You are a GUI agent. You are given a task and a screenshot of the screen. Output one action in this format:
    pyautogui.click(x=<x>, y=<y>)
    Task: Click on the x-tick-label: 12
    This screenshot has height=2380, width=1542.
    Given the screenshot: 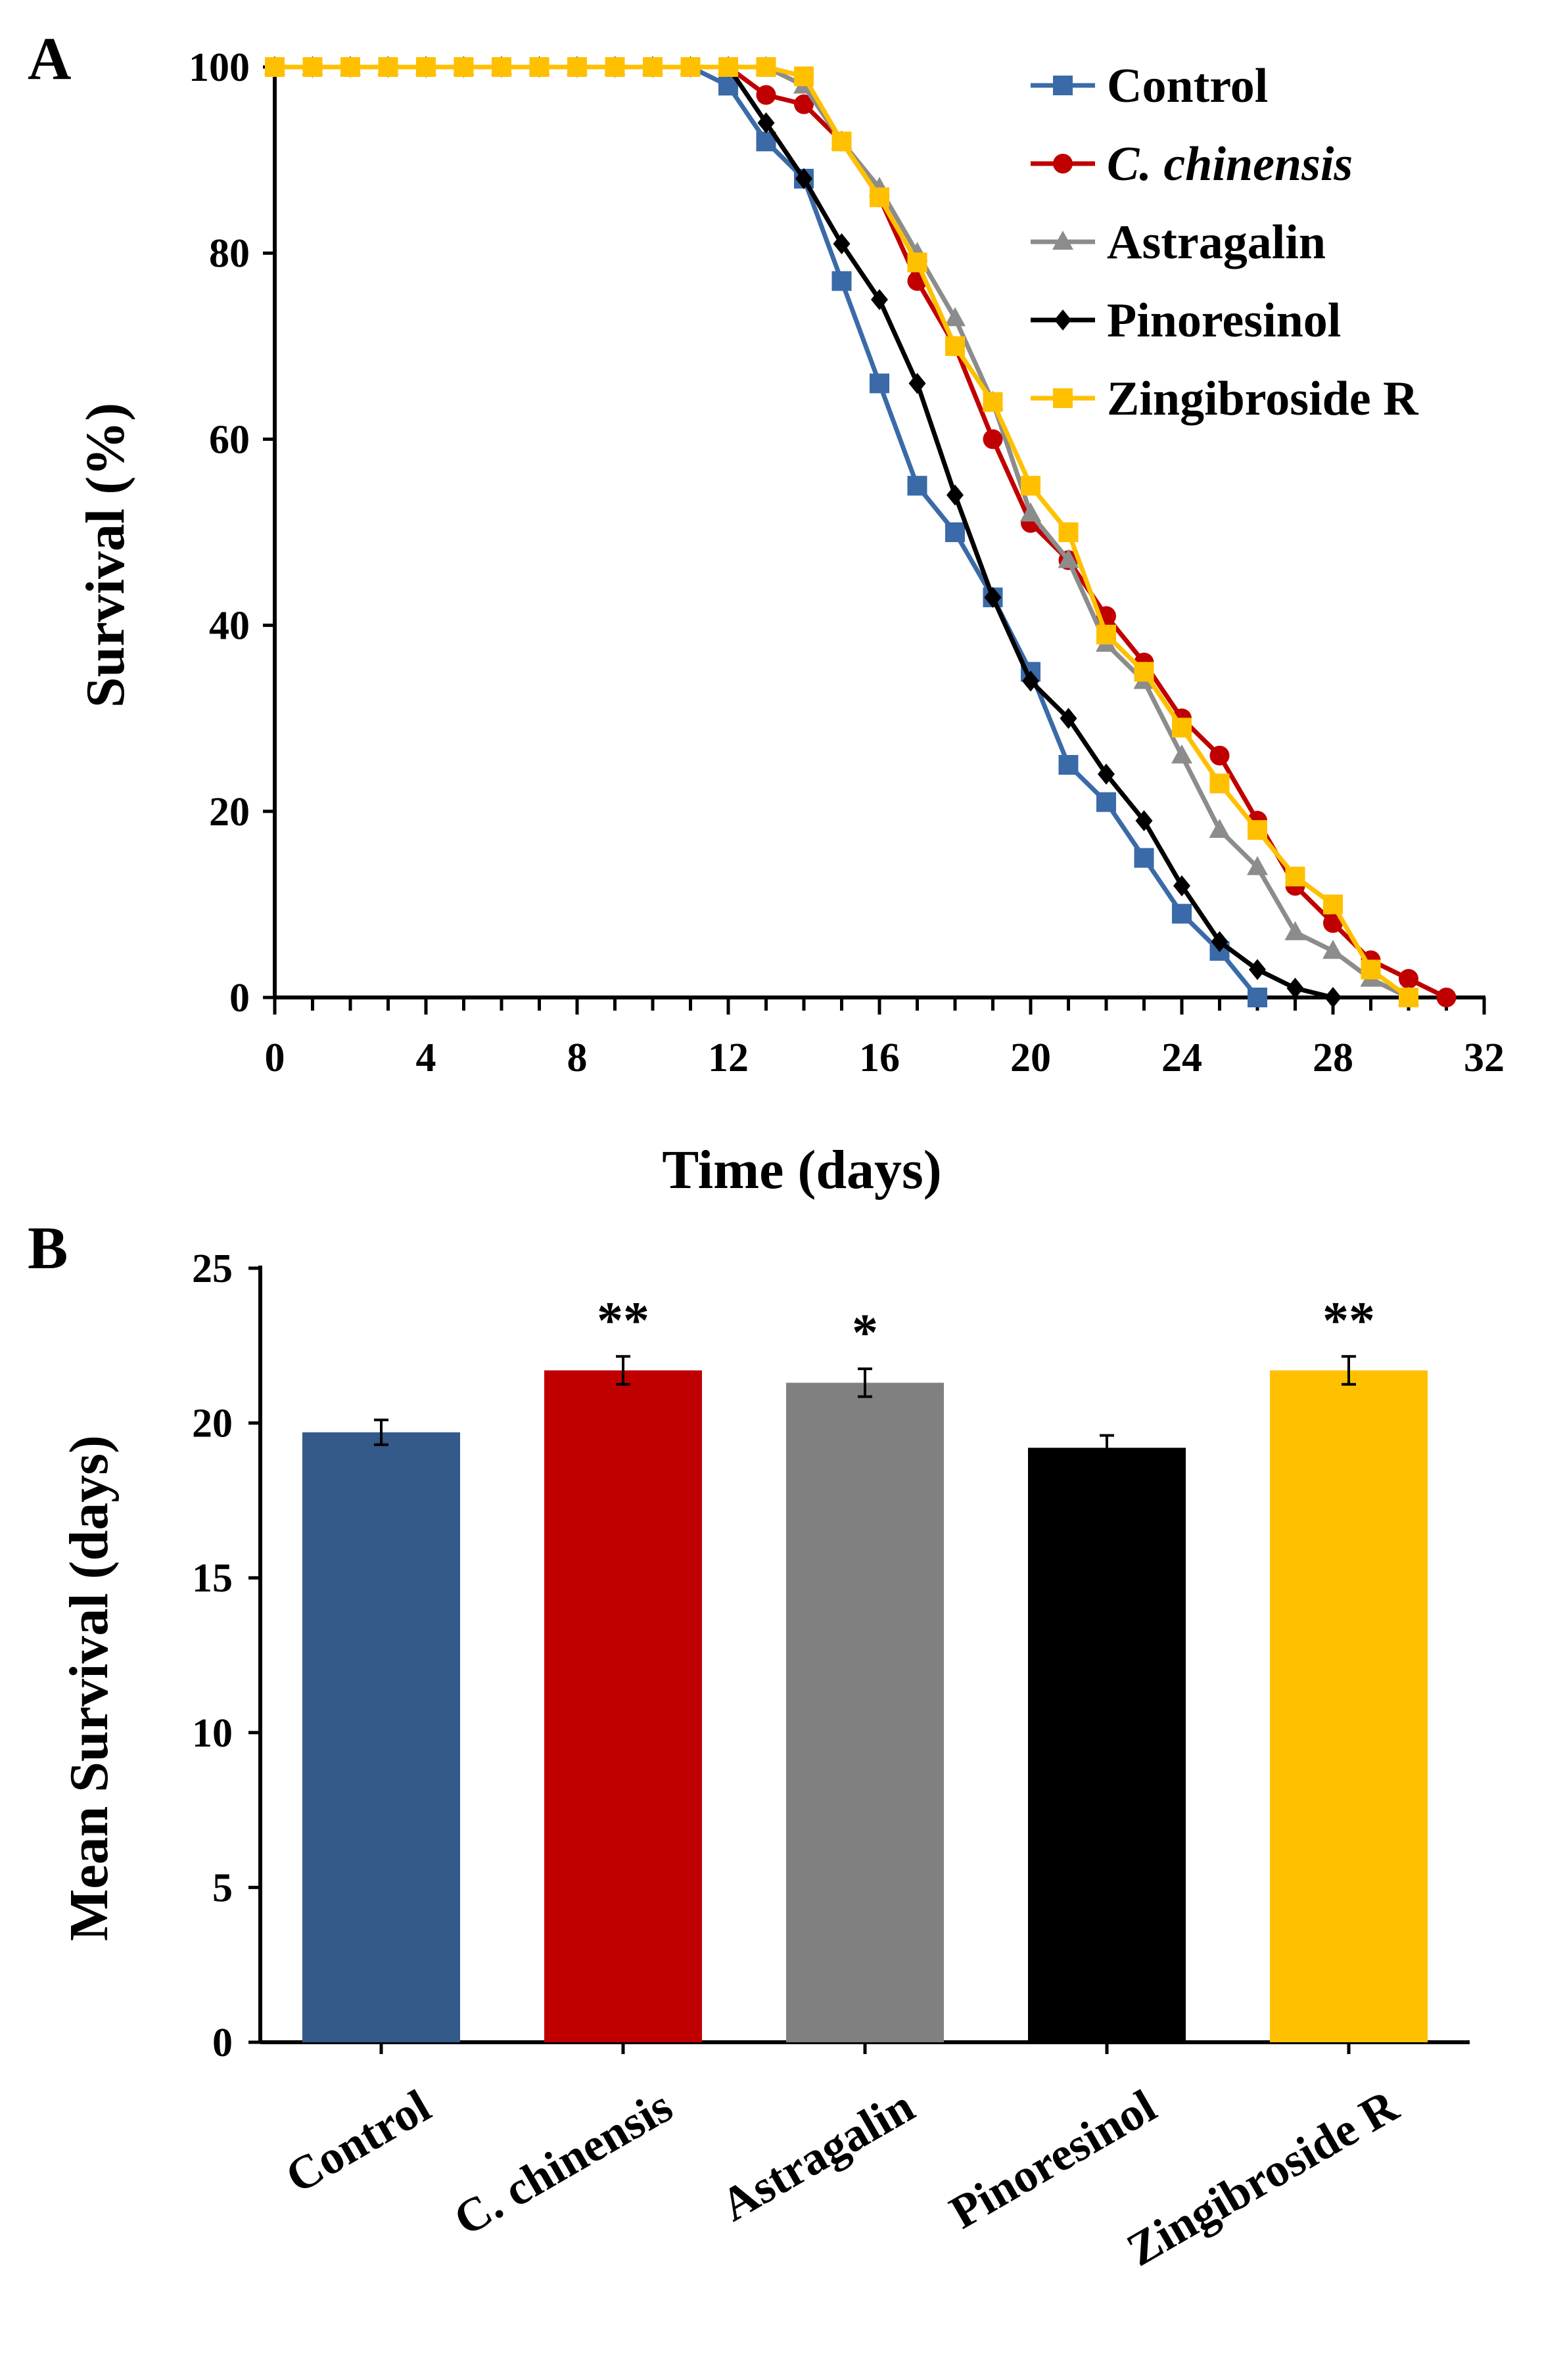 What is the action you would take?
    pyautogui.click(x=728, y=1058)
    